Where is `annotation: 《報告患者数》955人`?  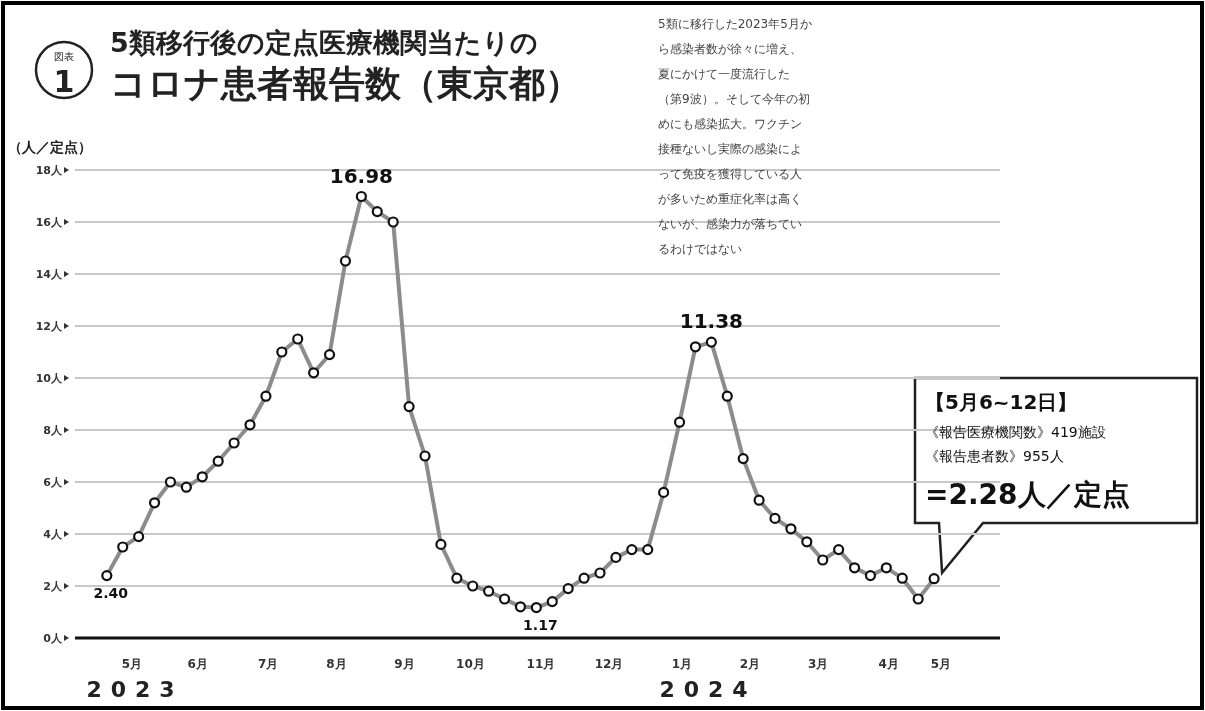
annotation: 《報告患者数》955人 is located at coordinates (994, 456).